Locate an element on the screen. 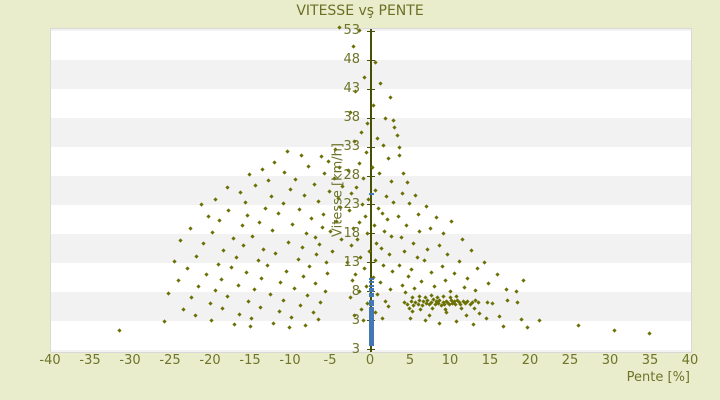 The width and height of the screenshot is (720, 400). x-tick-label: 20 is located at coordinates (530, 360).